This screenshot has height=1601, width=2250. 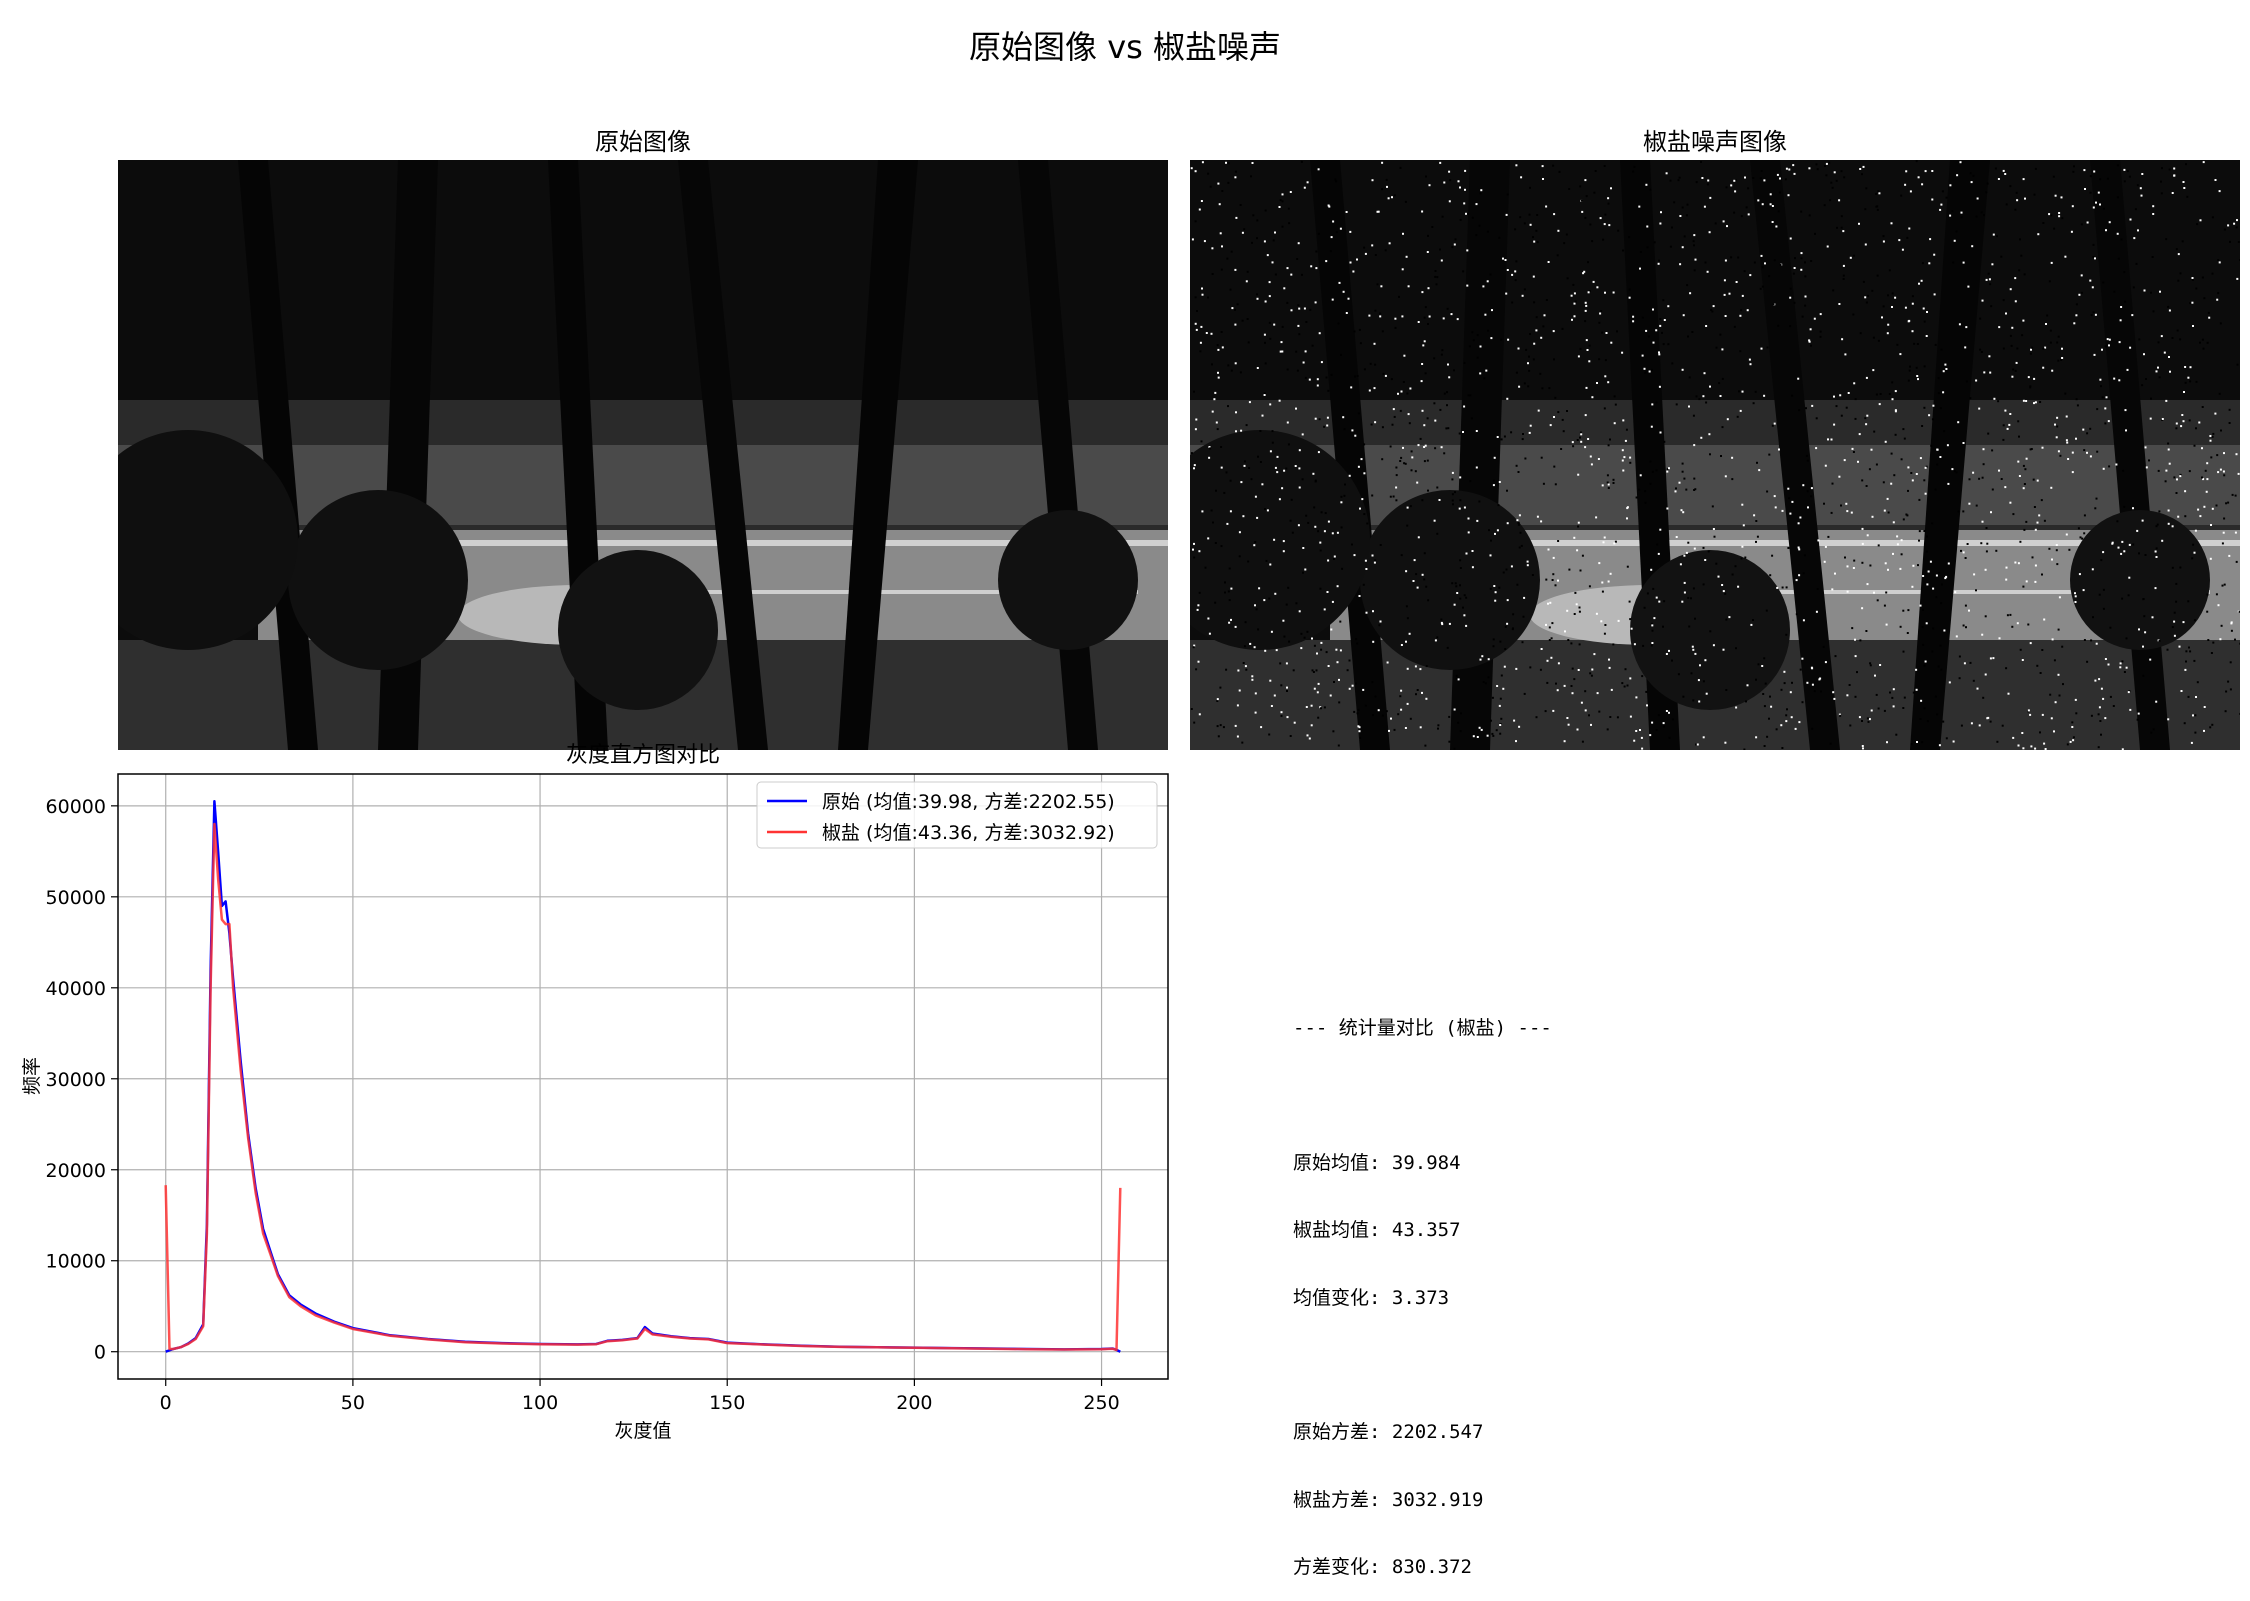 What do you see at coordinates (76, 807) in the screenshot?
I see `y-tick-label: 60000` at bounding box center [76, 807].